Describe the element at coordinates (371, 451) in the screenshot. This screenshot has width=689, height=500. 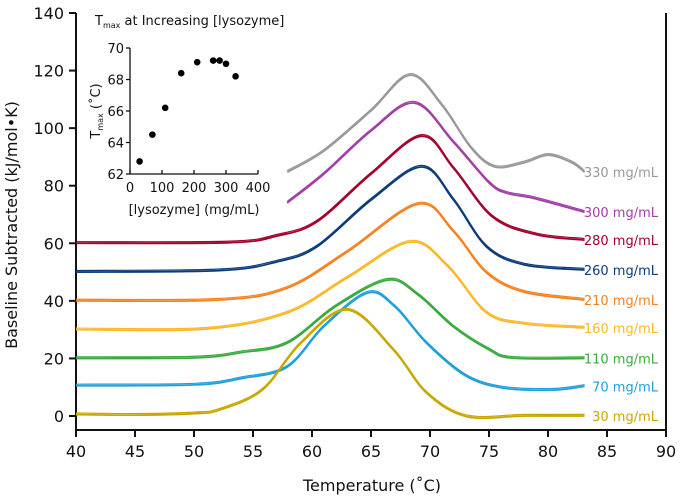
I see `x-tick-label: 65` at that location.